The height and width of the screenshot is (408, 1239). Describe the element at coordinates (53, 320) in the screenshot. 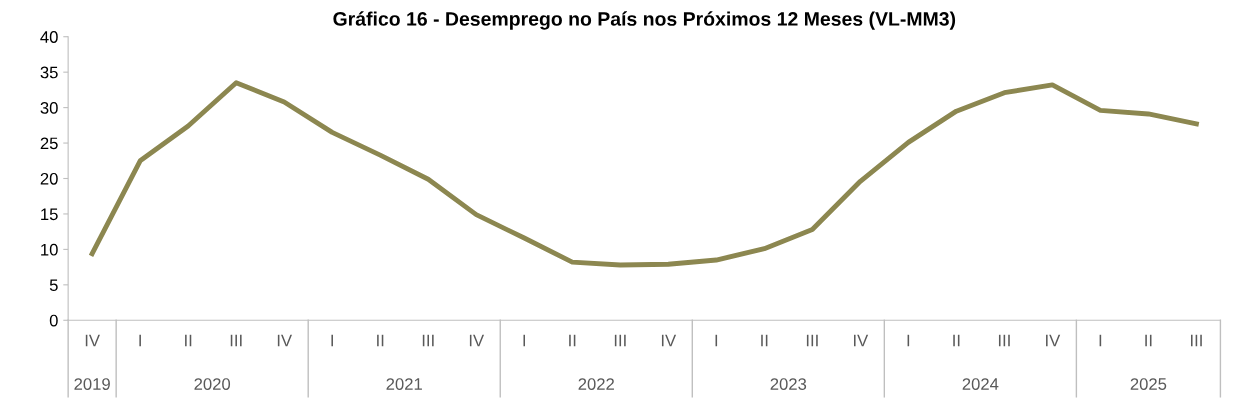

I see `y-tick-label: 0` at that location.